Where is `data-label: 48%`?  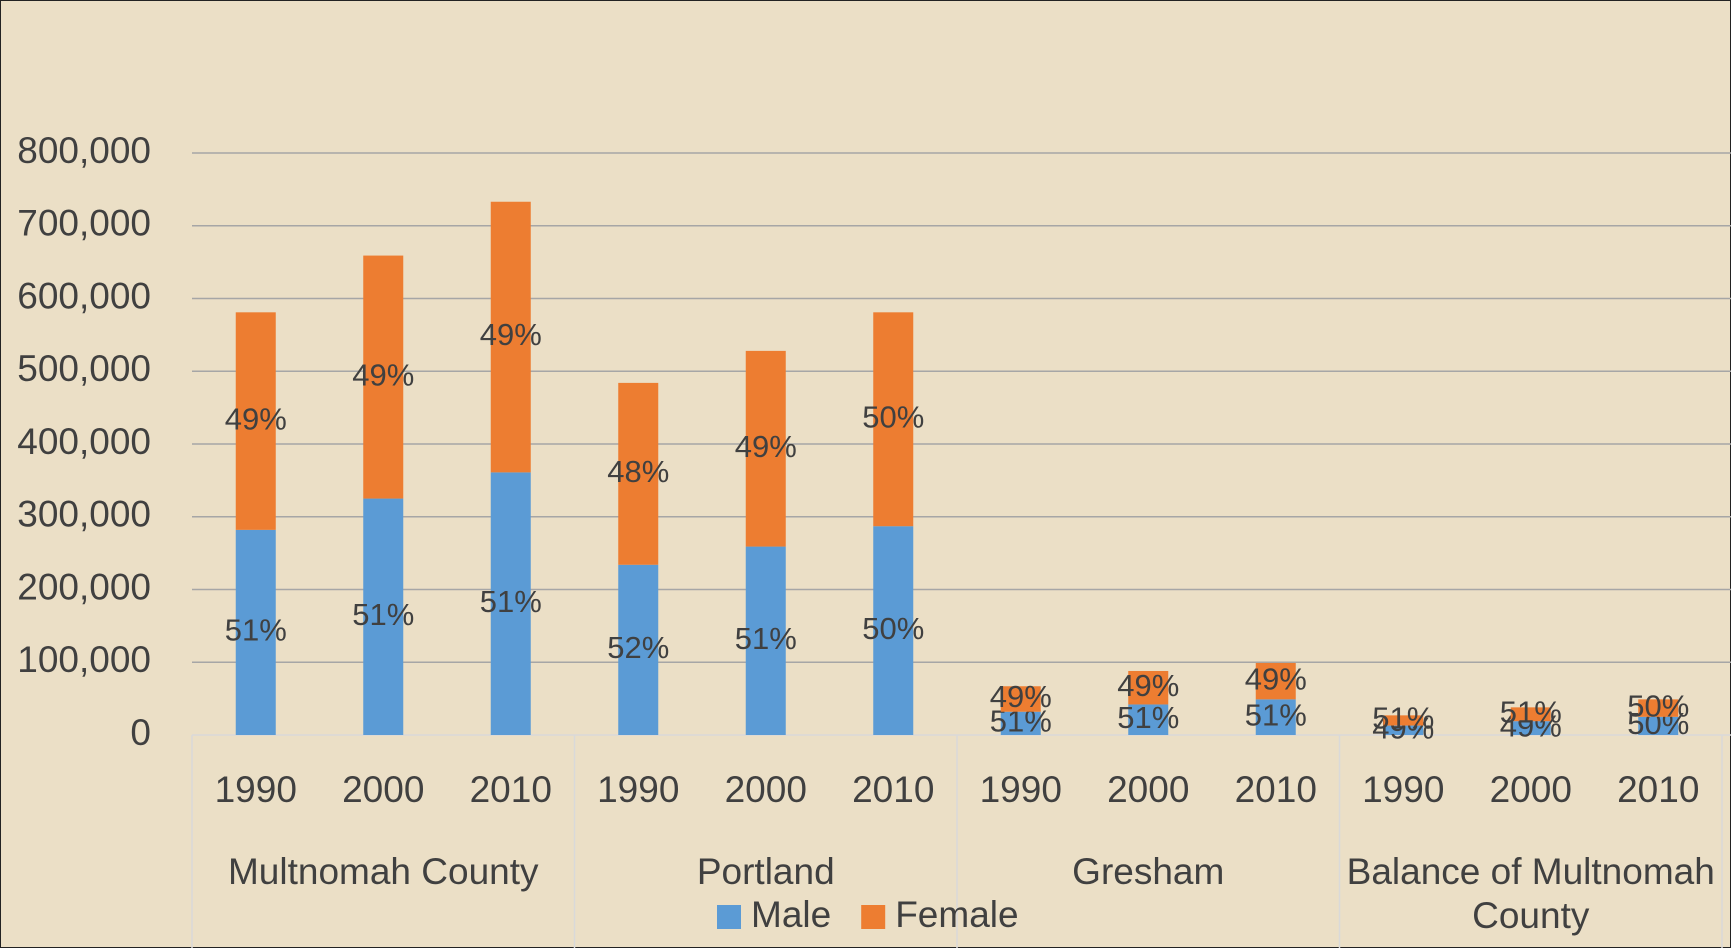 data-label: 48% is located at coordinates (638, 471).